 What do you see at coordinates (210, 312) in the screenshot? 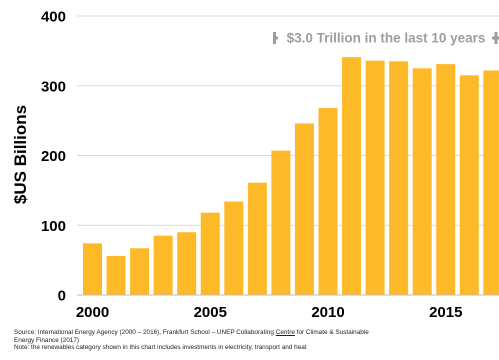
I see `x-tick-label: 2005` at bounding box center [210, 312].